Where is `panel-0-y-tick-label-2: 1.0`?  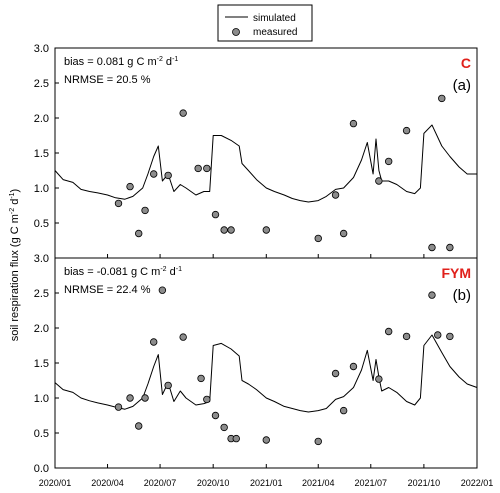
panel-0-y-tick-label-2: 1.0 is located at coordinates (41, 189).